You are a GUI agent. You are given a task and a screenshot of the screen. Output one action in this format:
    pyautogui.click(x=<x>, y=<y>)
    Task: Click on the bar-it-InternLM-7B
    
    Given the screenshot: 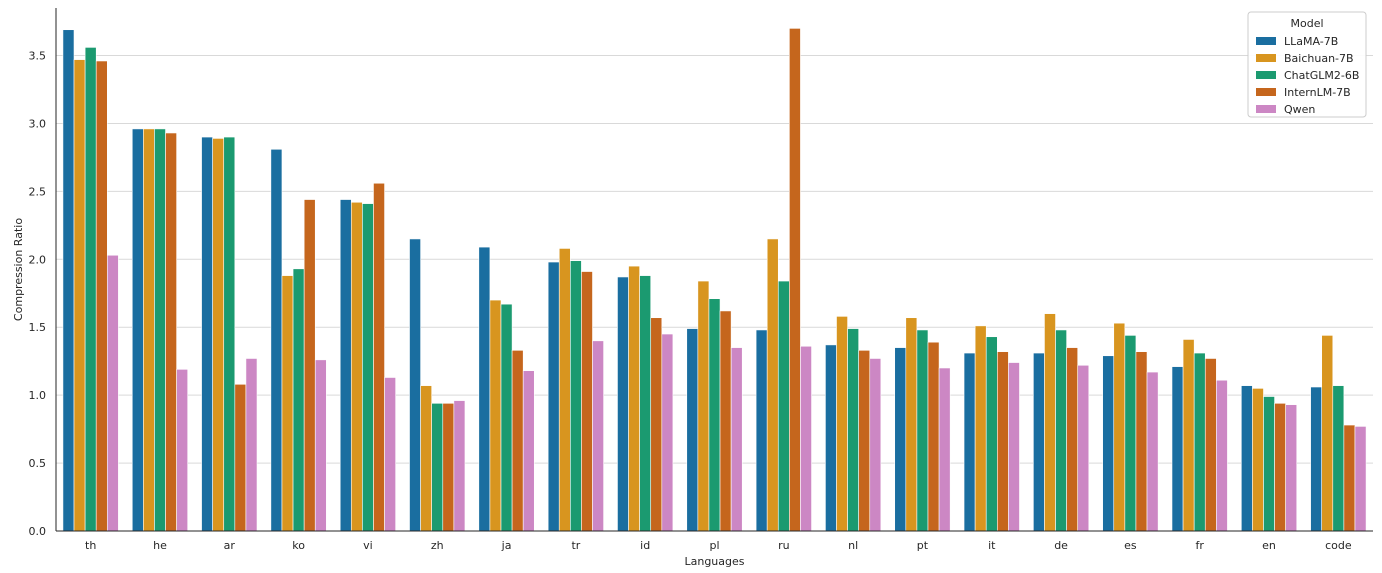 What is the action you would take?
    pyautogui.click(x=1003, y=441)
    